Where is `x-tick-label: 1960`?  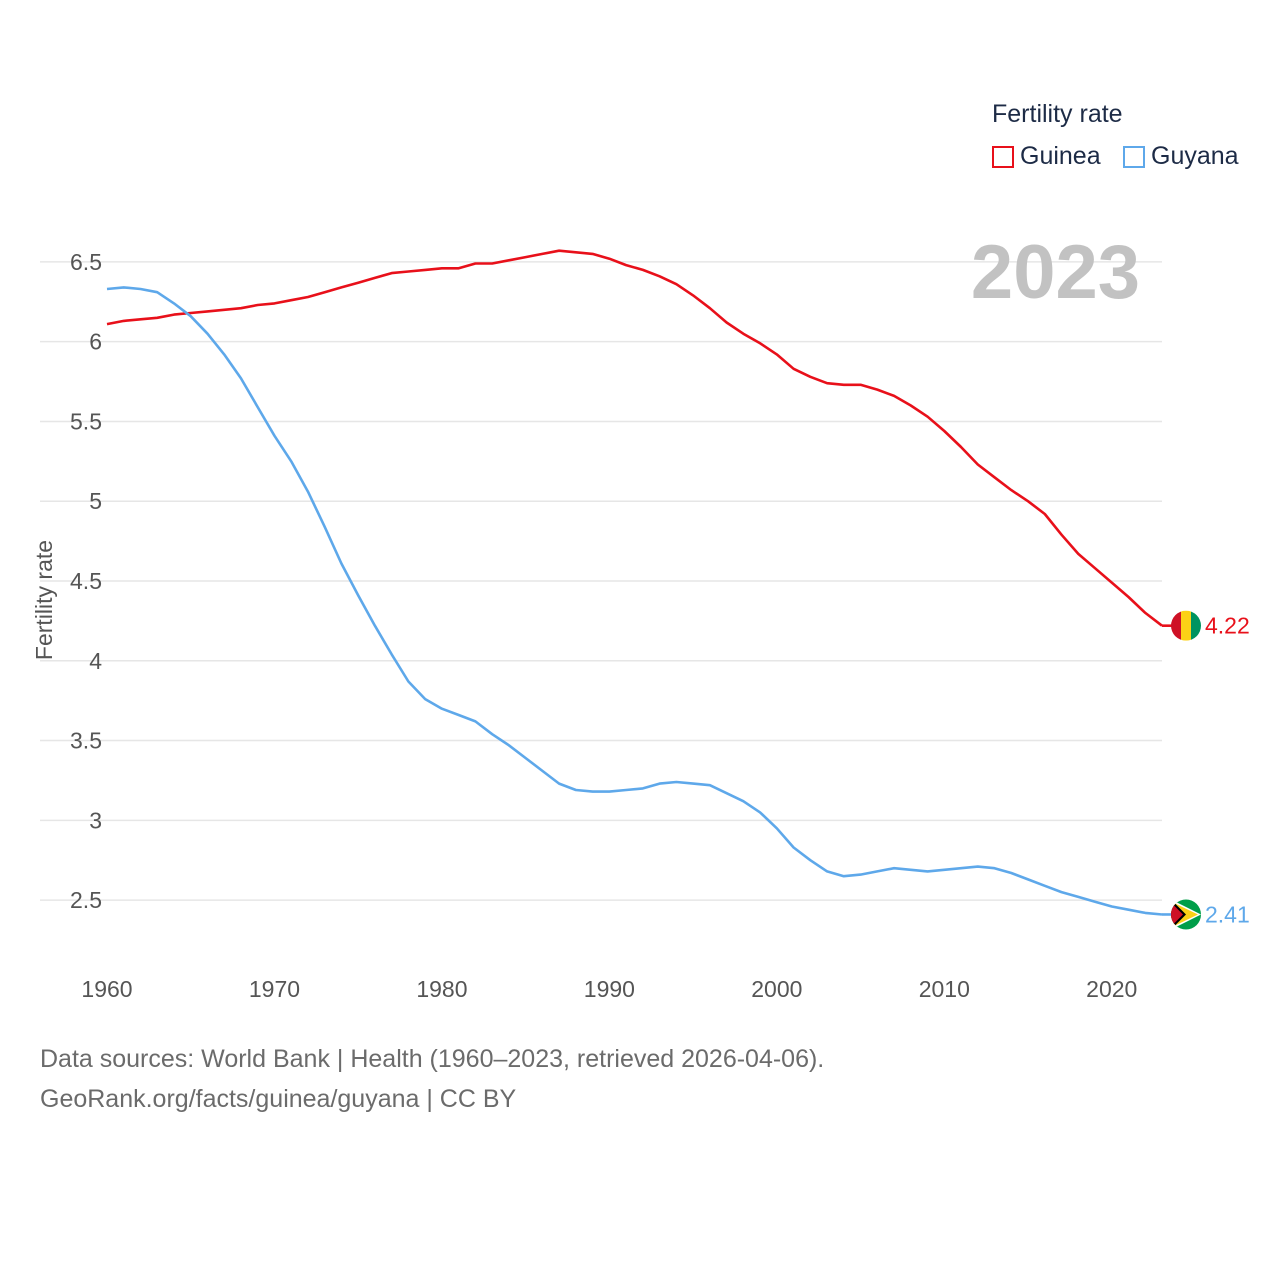
x-tick-label: 1960 is located at coordinates (106, 989).